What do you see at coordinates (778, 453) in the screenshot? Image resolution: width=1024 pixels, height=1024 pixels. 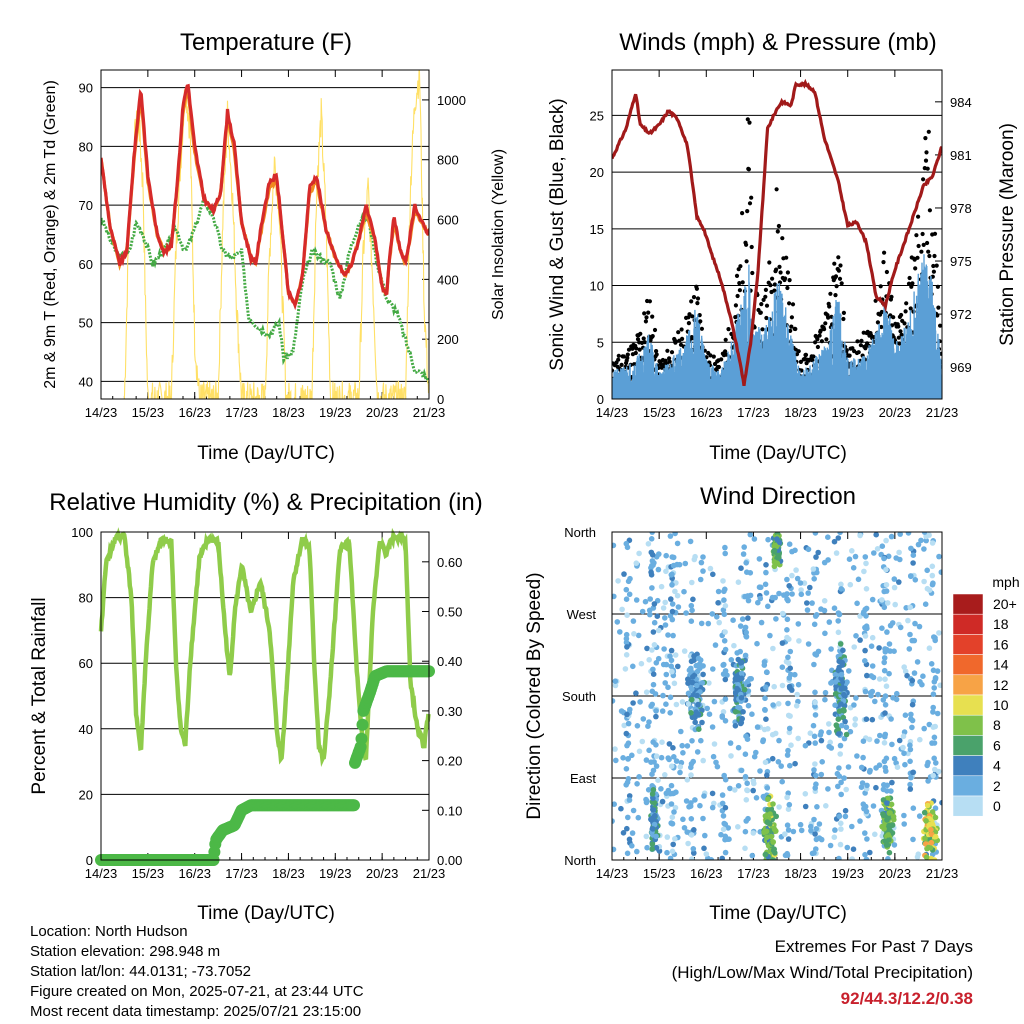 I see `x-axis-label: Time (Day/UTC)` at bounding box center [778, 453].